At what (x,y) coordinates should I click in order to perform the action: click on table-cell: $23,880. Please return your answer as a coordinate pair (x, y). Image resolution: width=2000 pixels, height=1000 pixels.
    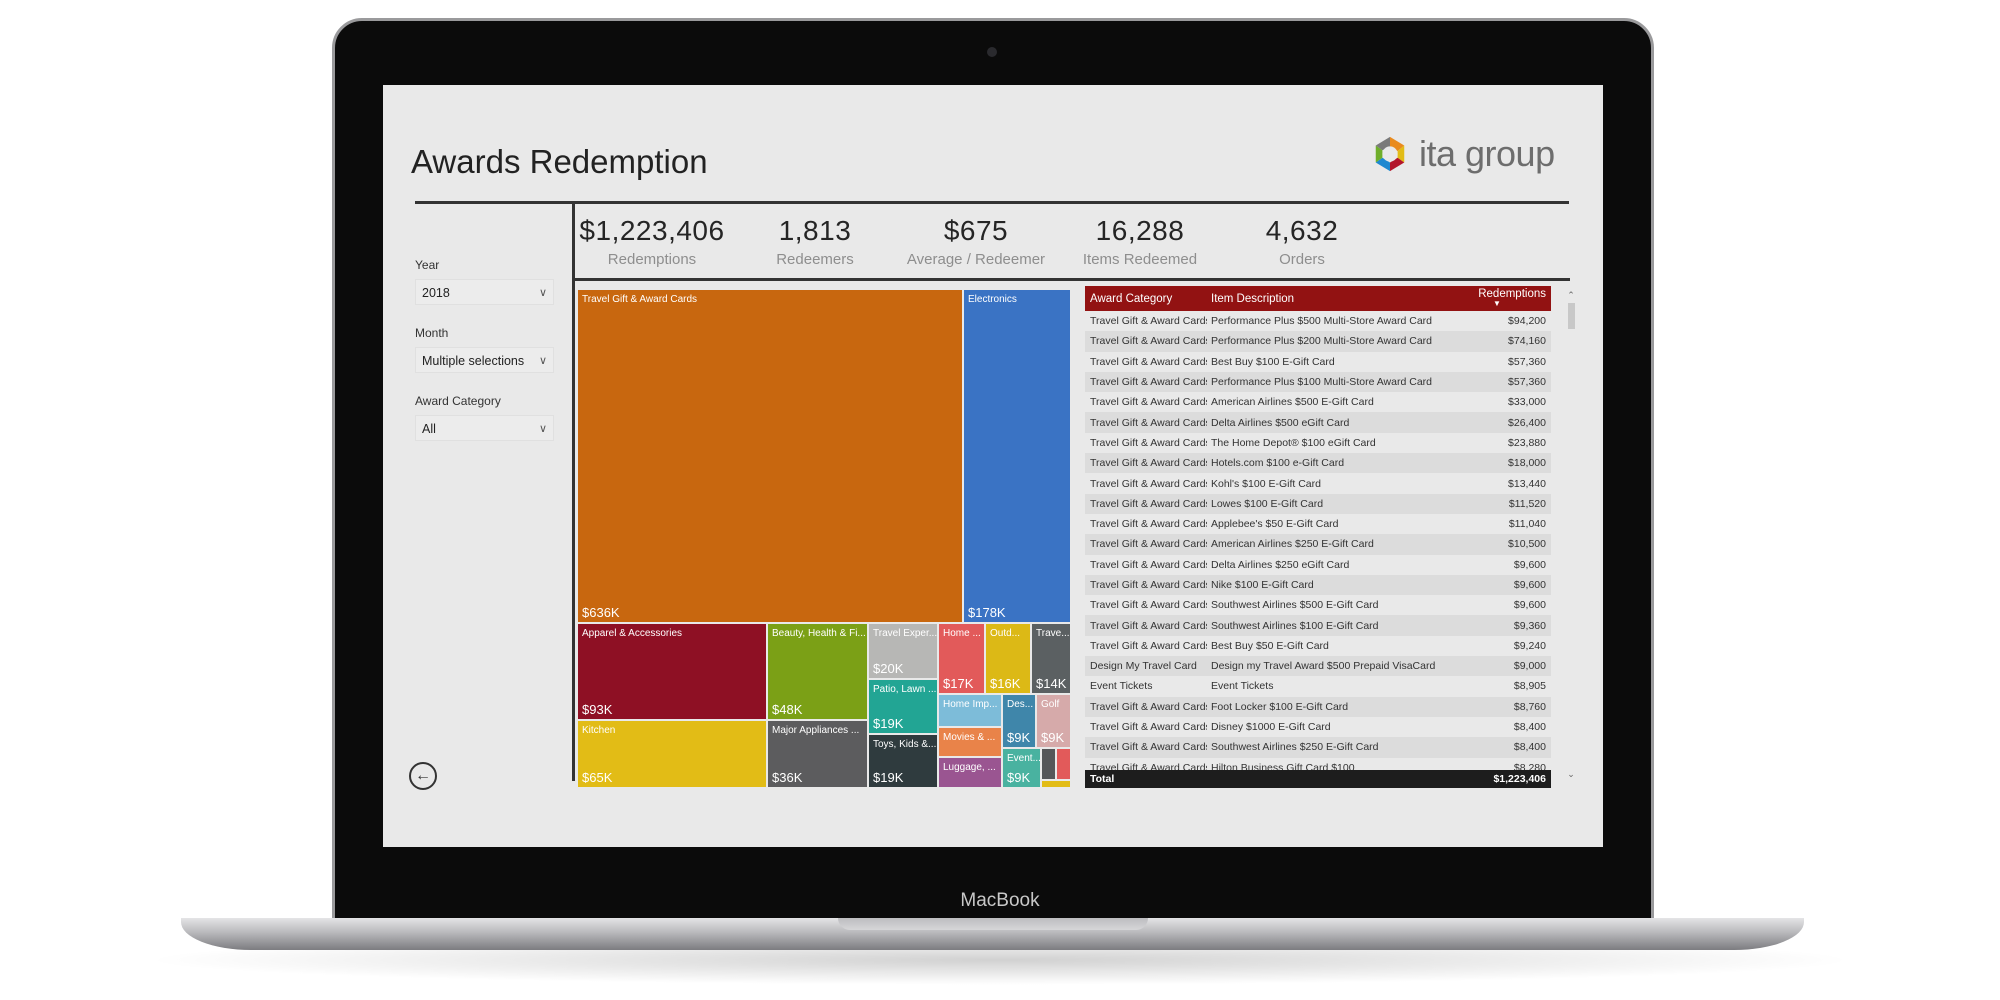
    Looking at the image, I should click on (1527, 442).